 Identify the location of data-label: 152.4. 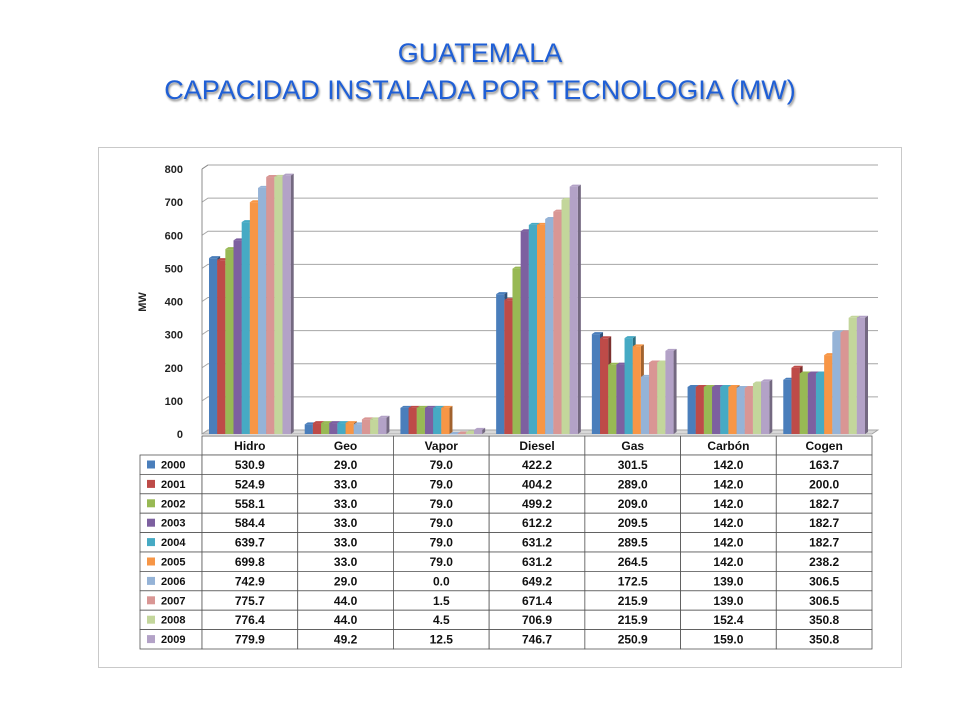
(728, 620).